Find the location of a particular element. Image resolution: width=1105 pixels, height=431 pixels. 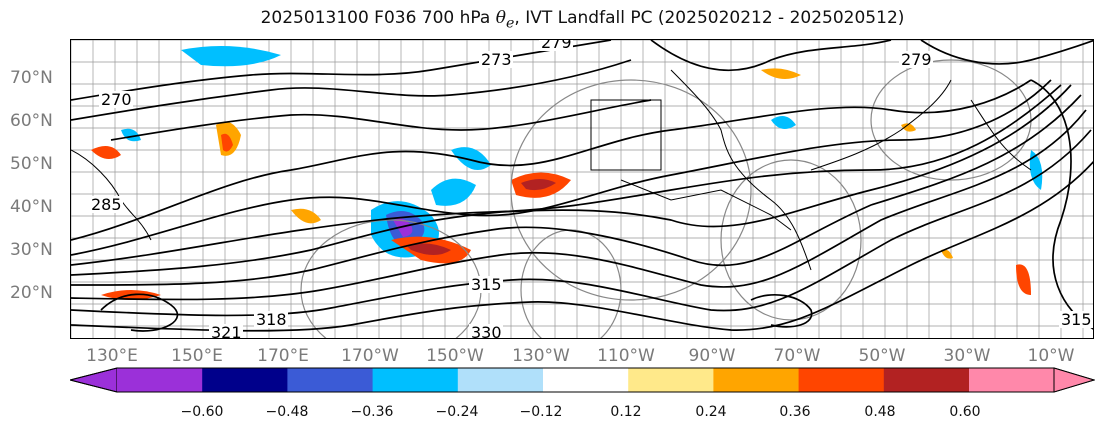

lat-label: 60°N is located at coordinates (31, 121).